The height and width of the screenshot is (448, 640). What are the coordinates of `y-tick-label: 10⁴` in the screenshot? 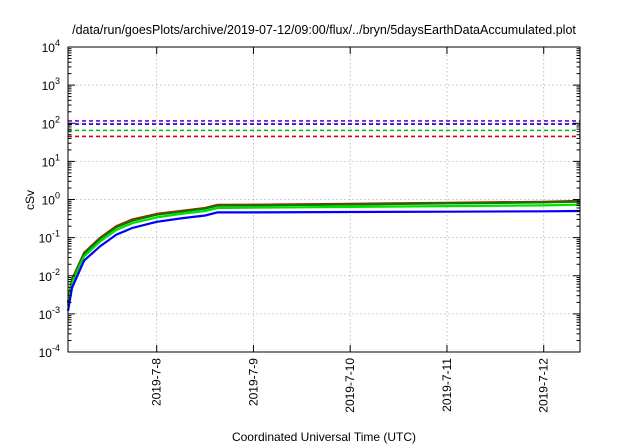 It's located at (51, 46).